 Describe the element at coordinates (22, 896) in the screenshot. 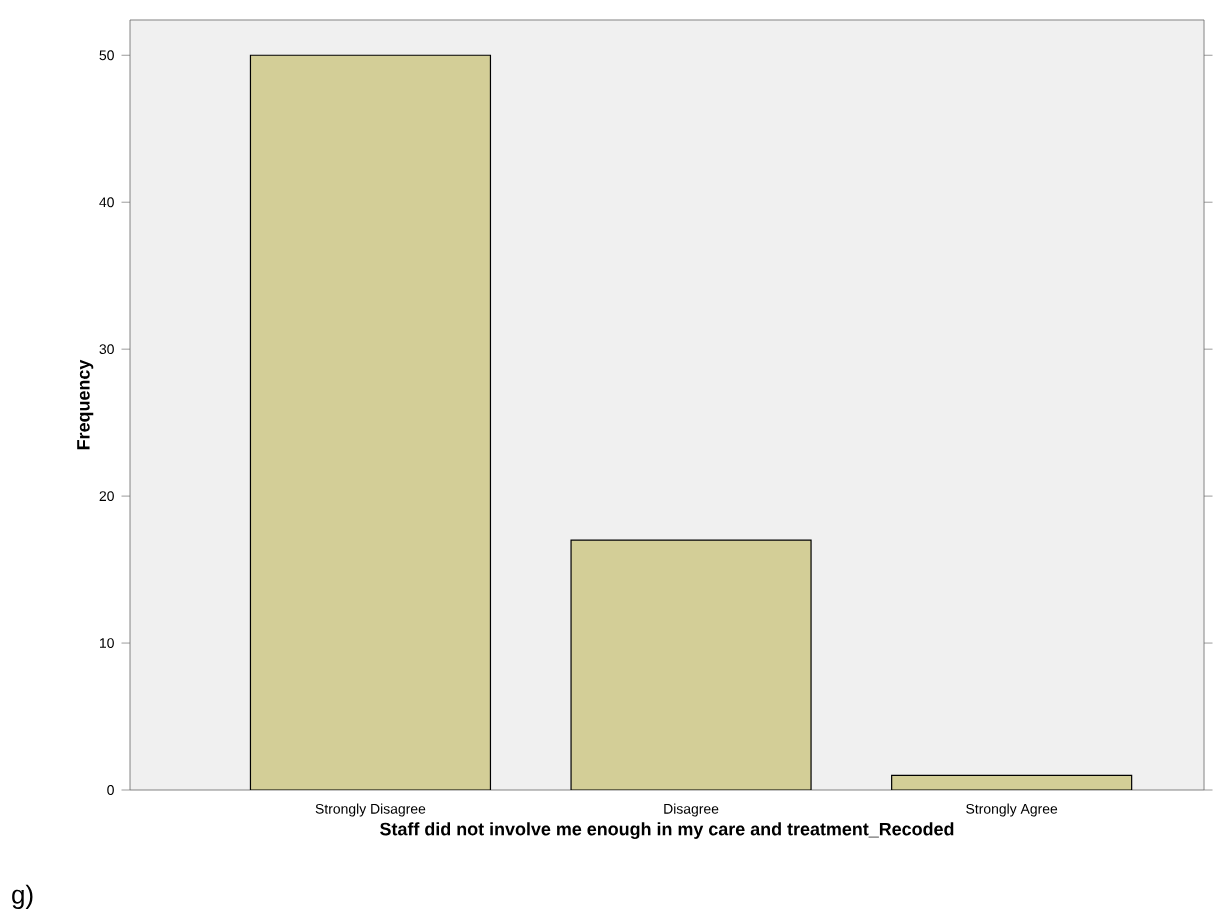

I see `text: g)` at that location.